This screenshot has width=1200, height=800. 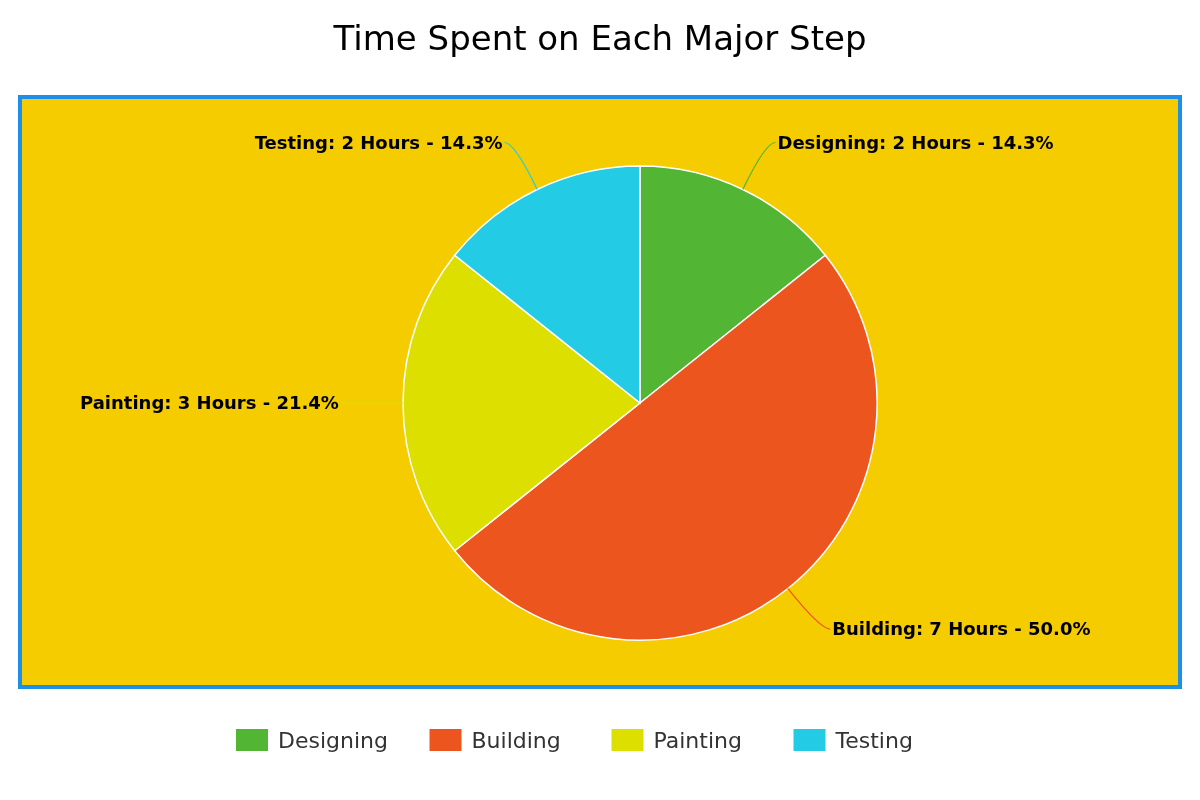 What do you see at coordinates (516, 740) in the screenshot?
I see `legend-label: Building` at bounding box center [516, 740].